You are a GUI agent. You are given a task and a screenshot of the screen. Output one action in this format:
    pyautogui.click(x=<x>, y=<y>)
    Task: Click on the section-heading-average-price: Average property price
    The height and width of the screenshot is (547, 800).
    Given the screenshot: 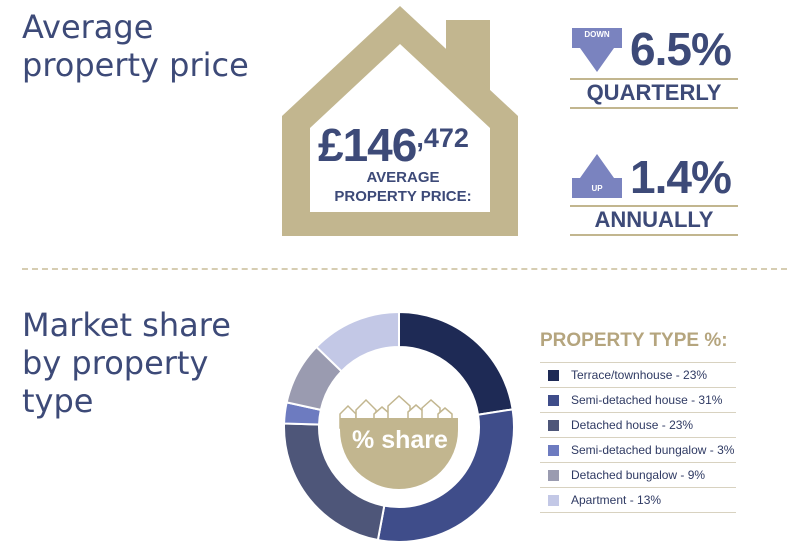 What is the action you would take?
    pyautogui.click(x=135, y=46)
    